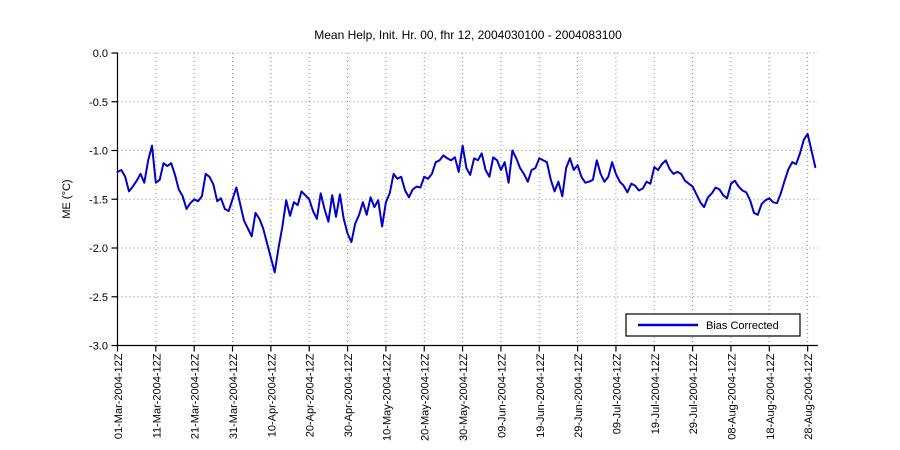  I want to click on legend-label: Bias Corrected, so click(742, 326).